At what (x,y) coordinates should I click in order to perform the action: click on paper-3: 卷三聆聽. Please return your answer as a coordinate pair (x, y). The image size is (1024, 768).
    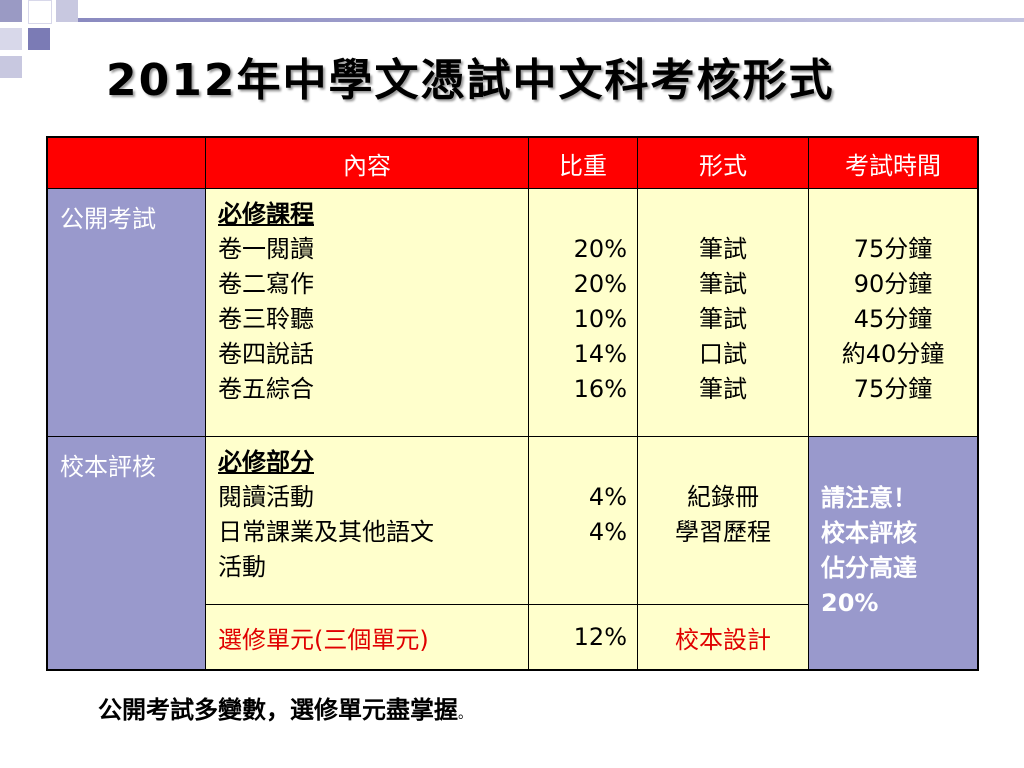
    Looking at the image, I should click on (266, 319).